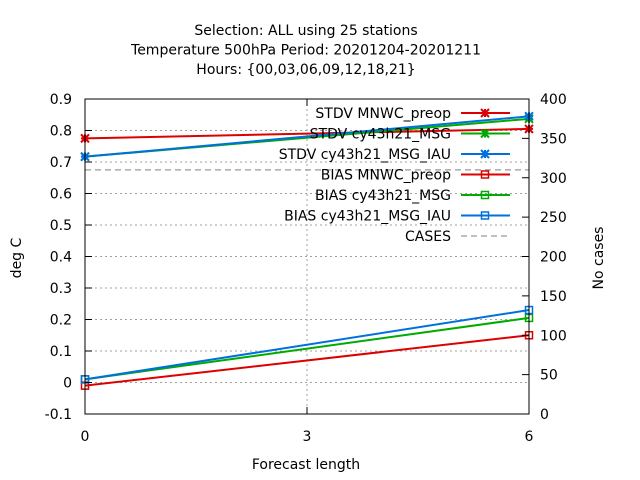 The width and height of the screenshot is (640, 480). Describe the element at coordinates (549, 376) in the screenshot. I see `y2-tick-label: 50` at that location.